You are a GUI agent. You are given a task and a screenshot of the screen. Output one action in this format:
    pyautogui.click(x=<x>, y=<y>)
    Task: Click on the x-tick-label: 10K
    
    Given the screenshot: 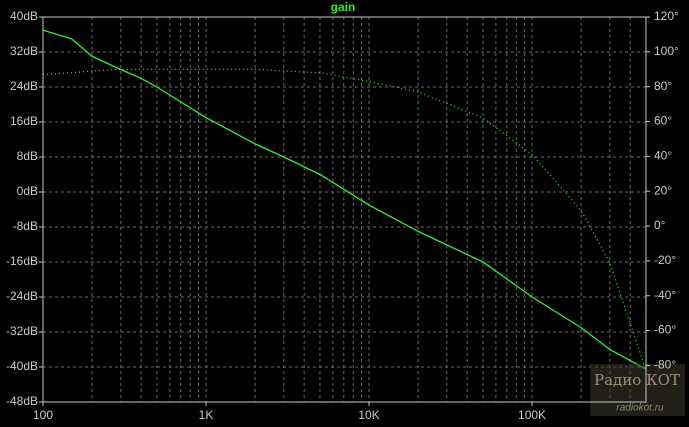 What is the action you would take?
    pyautogui.click(x=368, y=415)
    